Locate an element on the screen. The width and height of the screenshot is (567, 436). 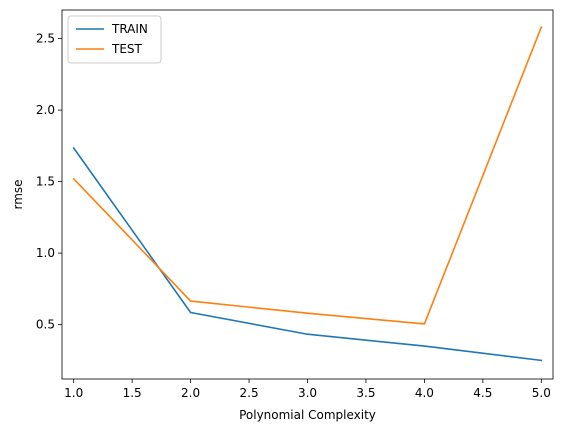
y-tick-label: 0.5 is located at coordinates (45, 325).